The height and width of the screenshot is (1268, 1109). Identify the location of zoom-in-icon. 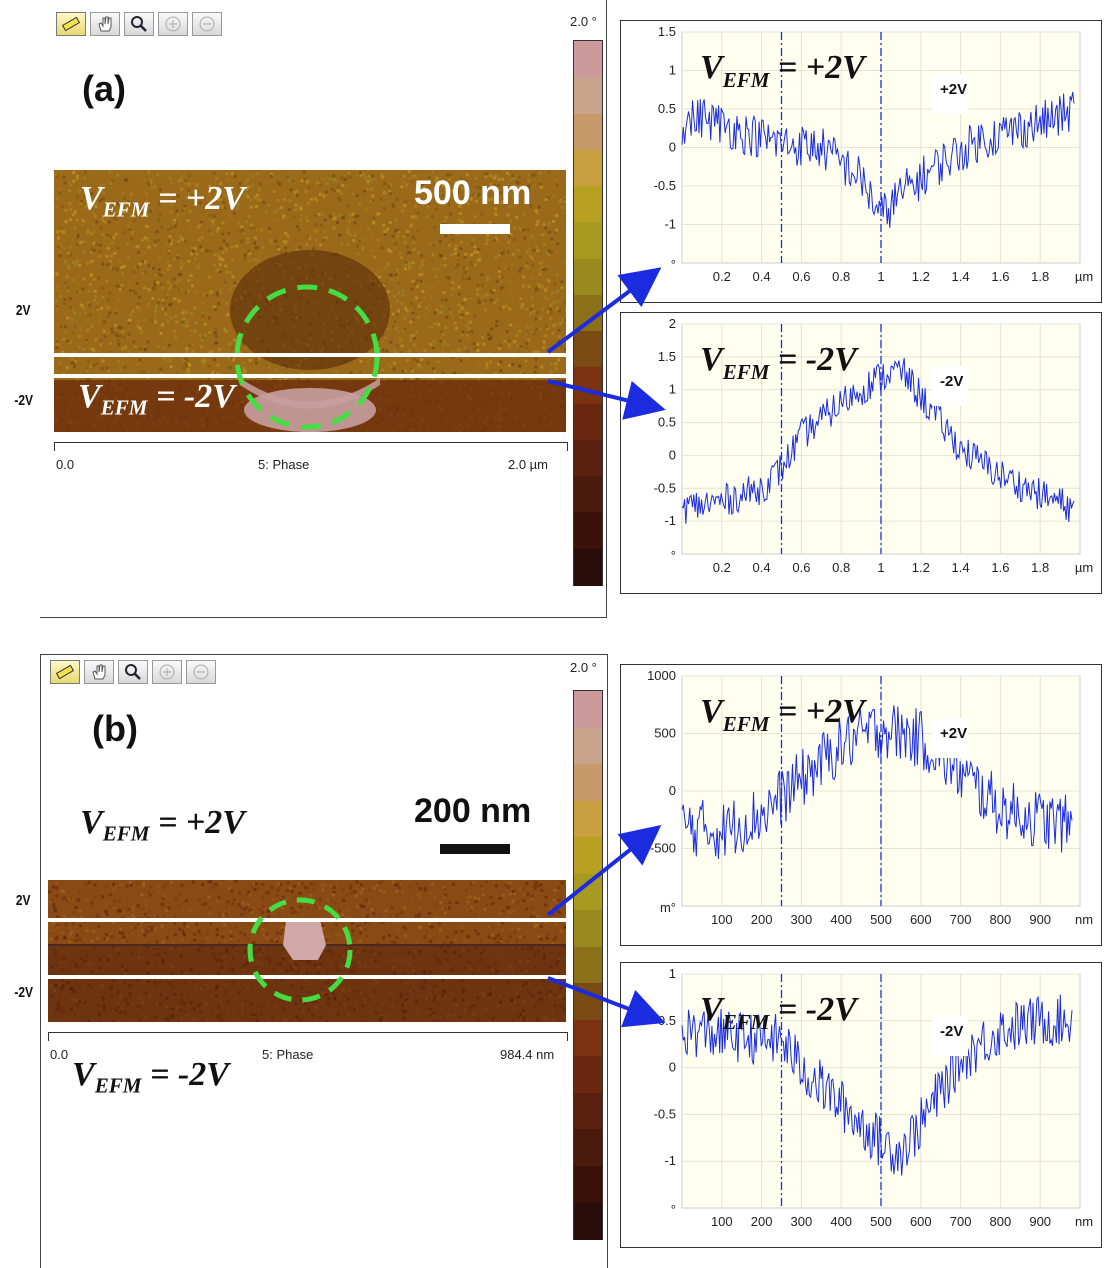
(173, 24).